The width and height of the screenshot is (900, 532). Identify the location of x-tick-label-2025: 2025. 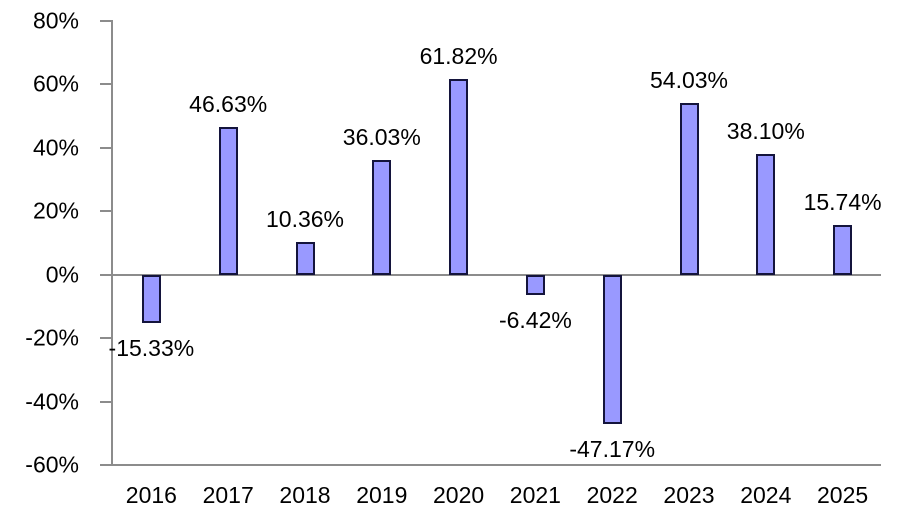
(843, 495).